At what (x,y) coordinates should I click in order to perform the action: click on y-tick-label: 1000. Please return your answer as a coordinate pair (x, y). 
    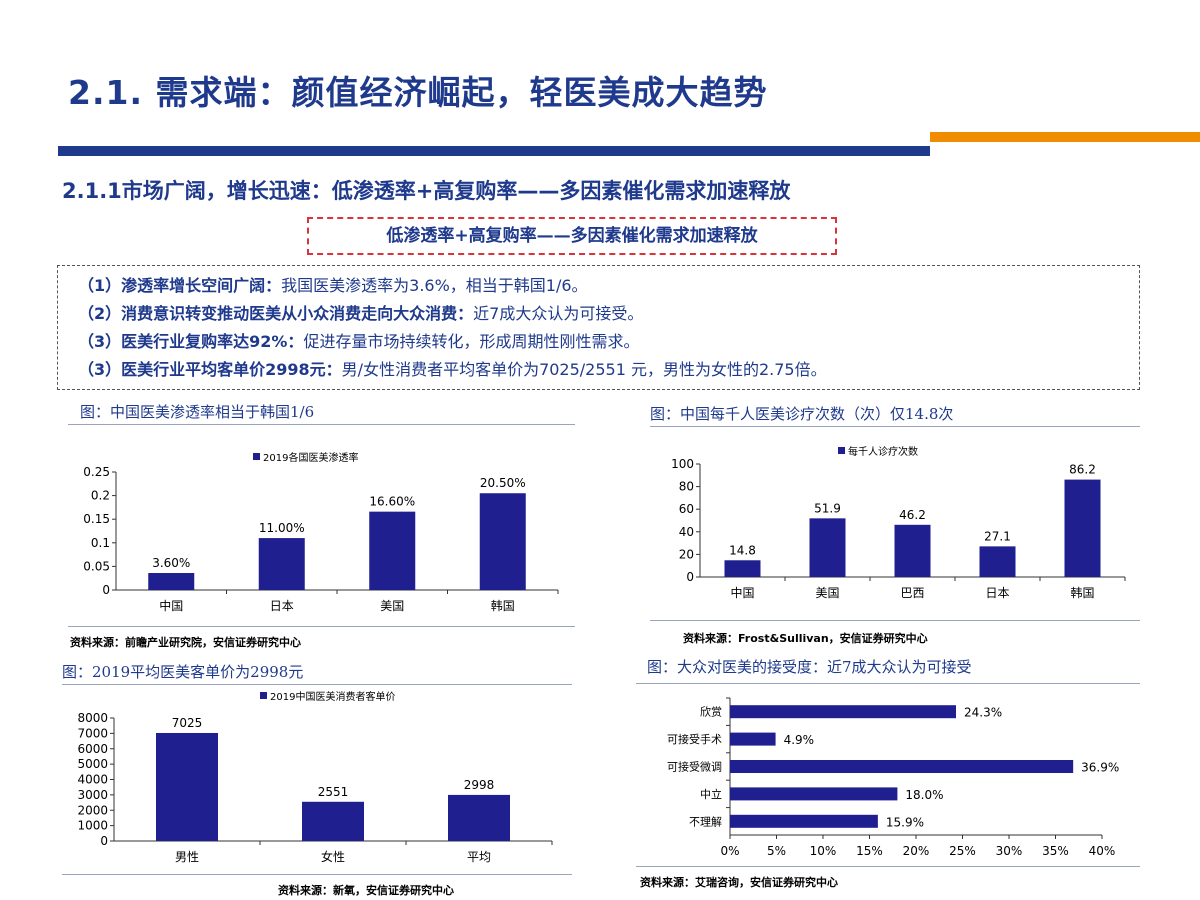
    Looking at the image, I should click on (92, 826).